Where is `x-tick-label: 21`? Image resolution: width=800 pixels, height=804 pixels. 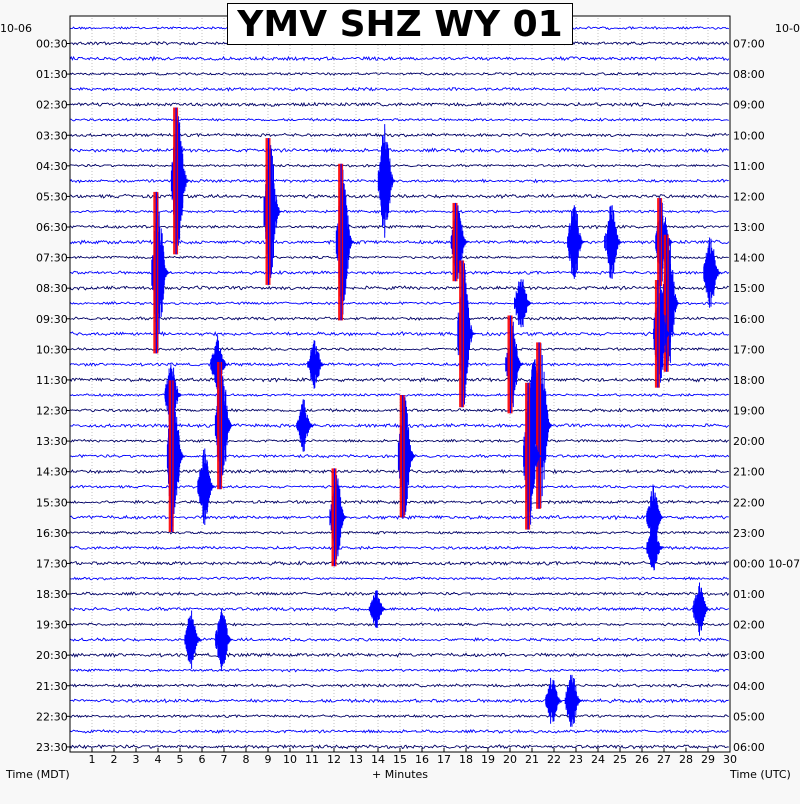 x-tick-label: 21 is located at coordinates (532, 759).